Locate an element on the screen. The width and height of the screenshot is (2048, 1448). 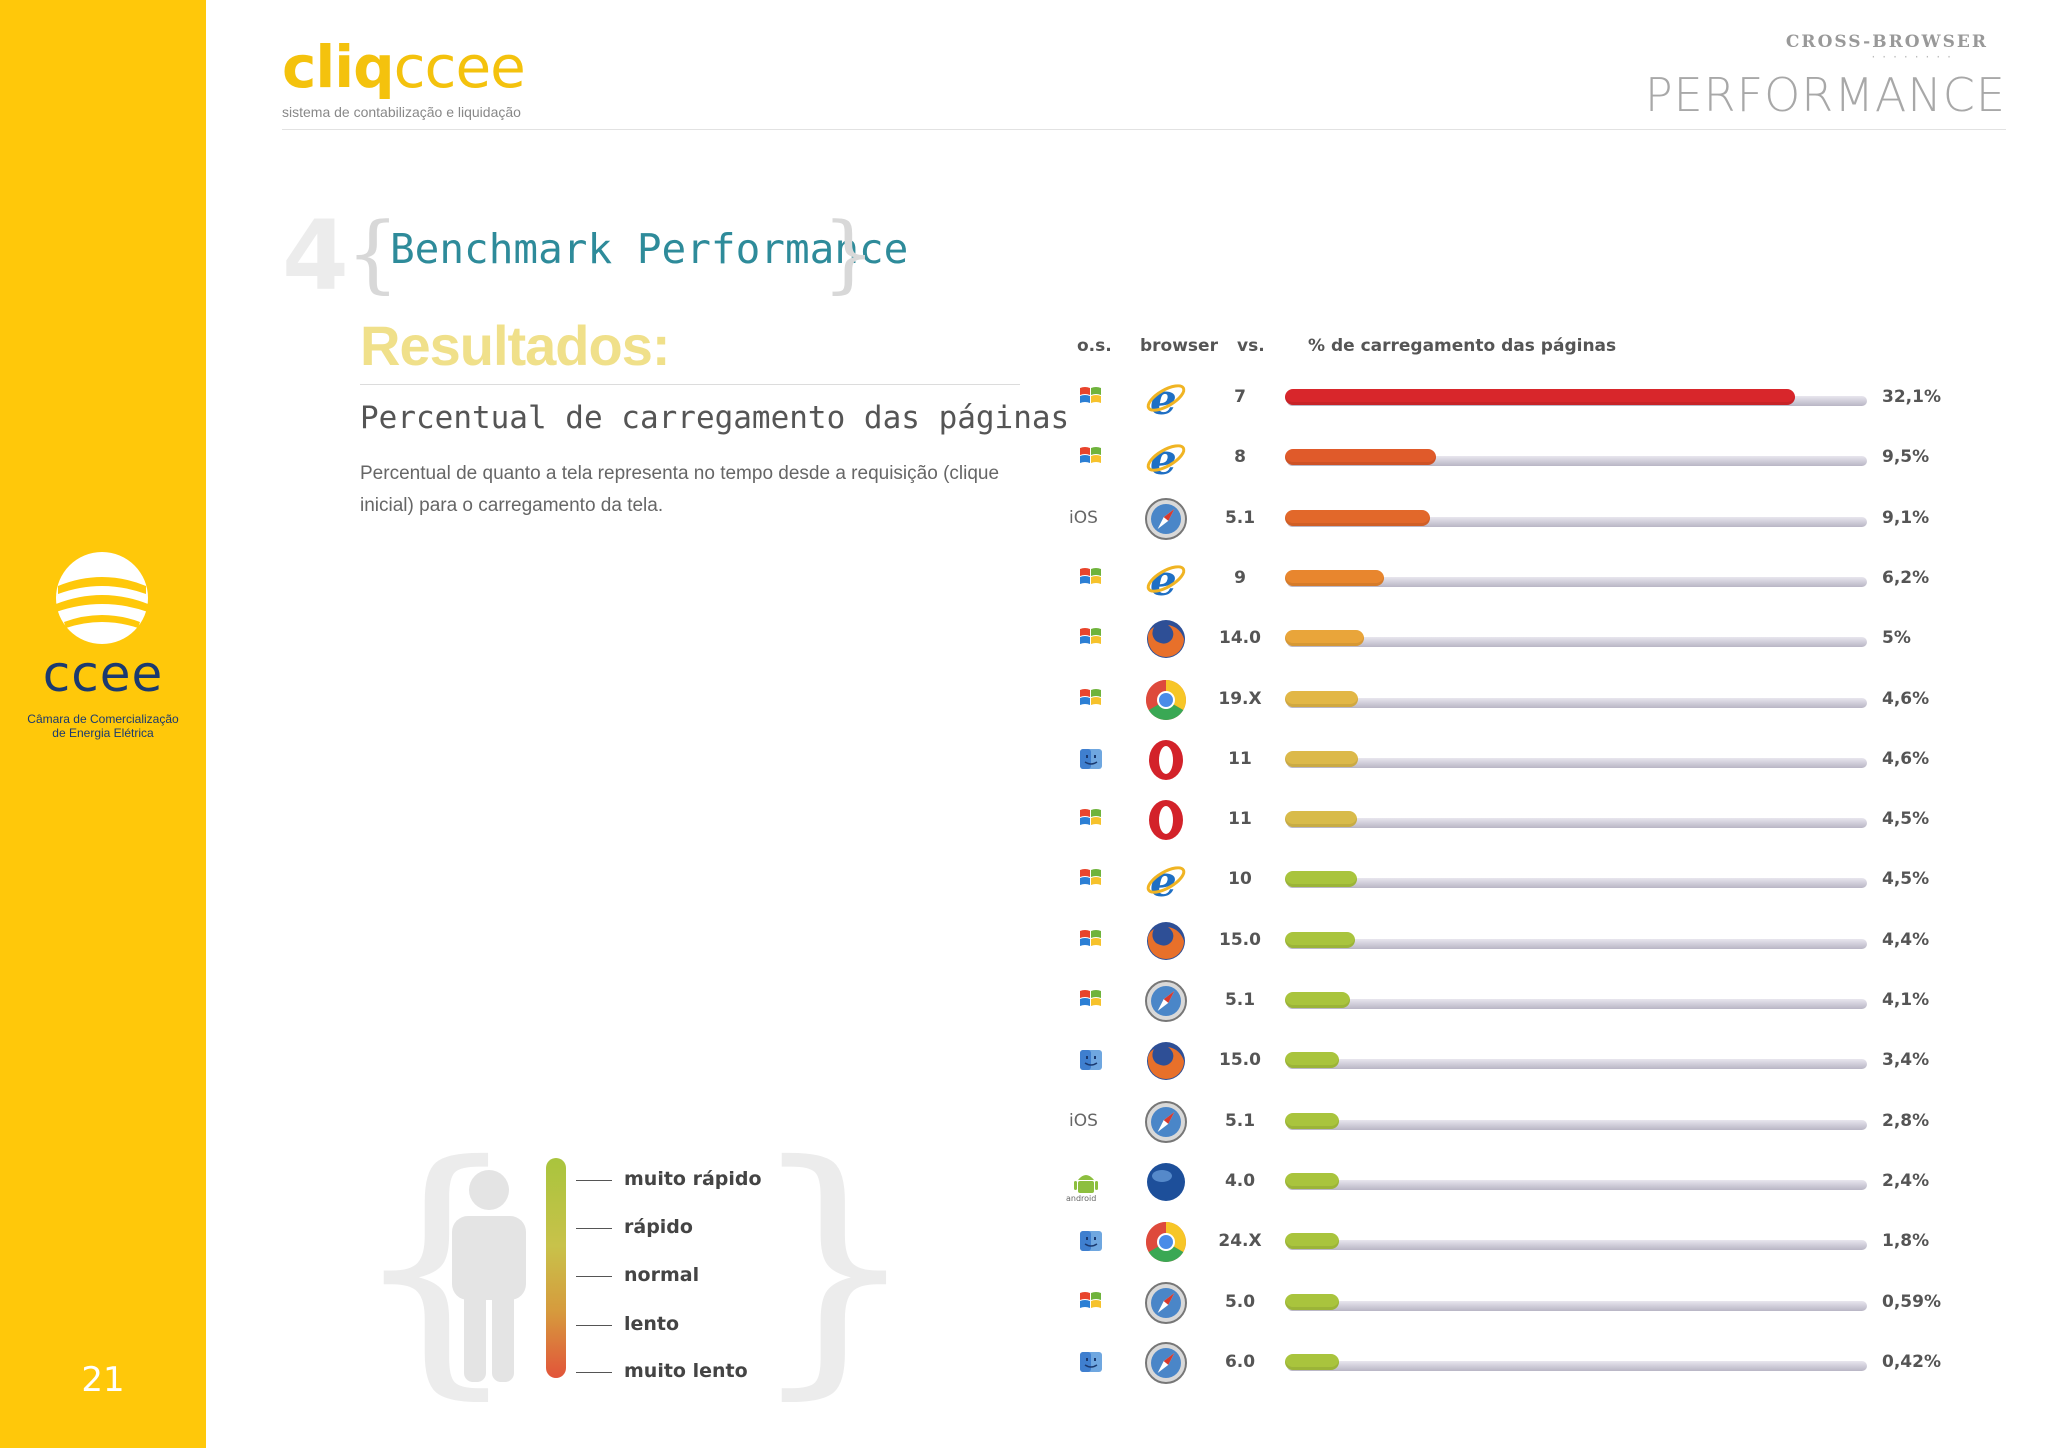
value-label: 4,4% is located at coordinates (1906, 940).